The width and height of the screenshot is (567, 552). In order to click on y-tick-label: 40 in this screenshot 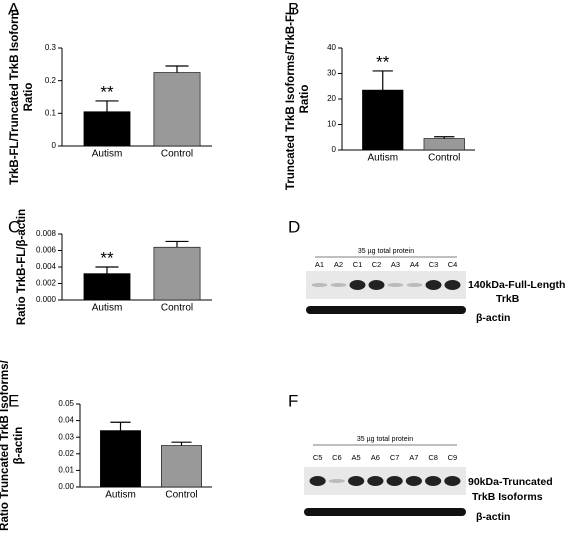, I will do `click(331, 47)`.